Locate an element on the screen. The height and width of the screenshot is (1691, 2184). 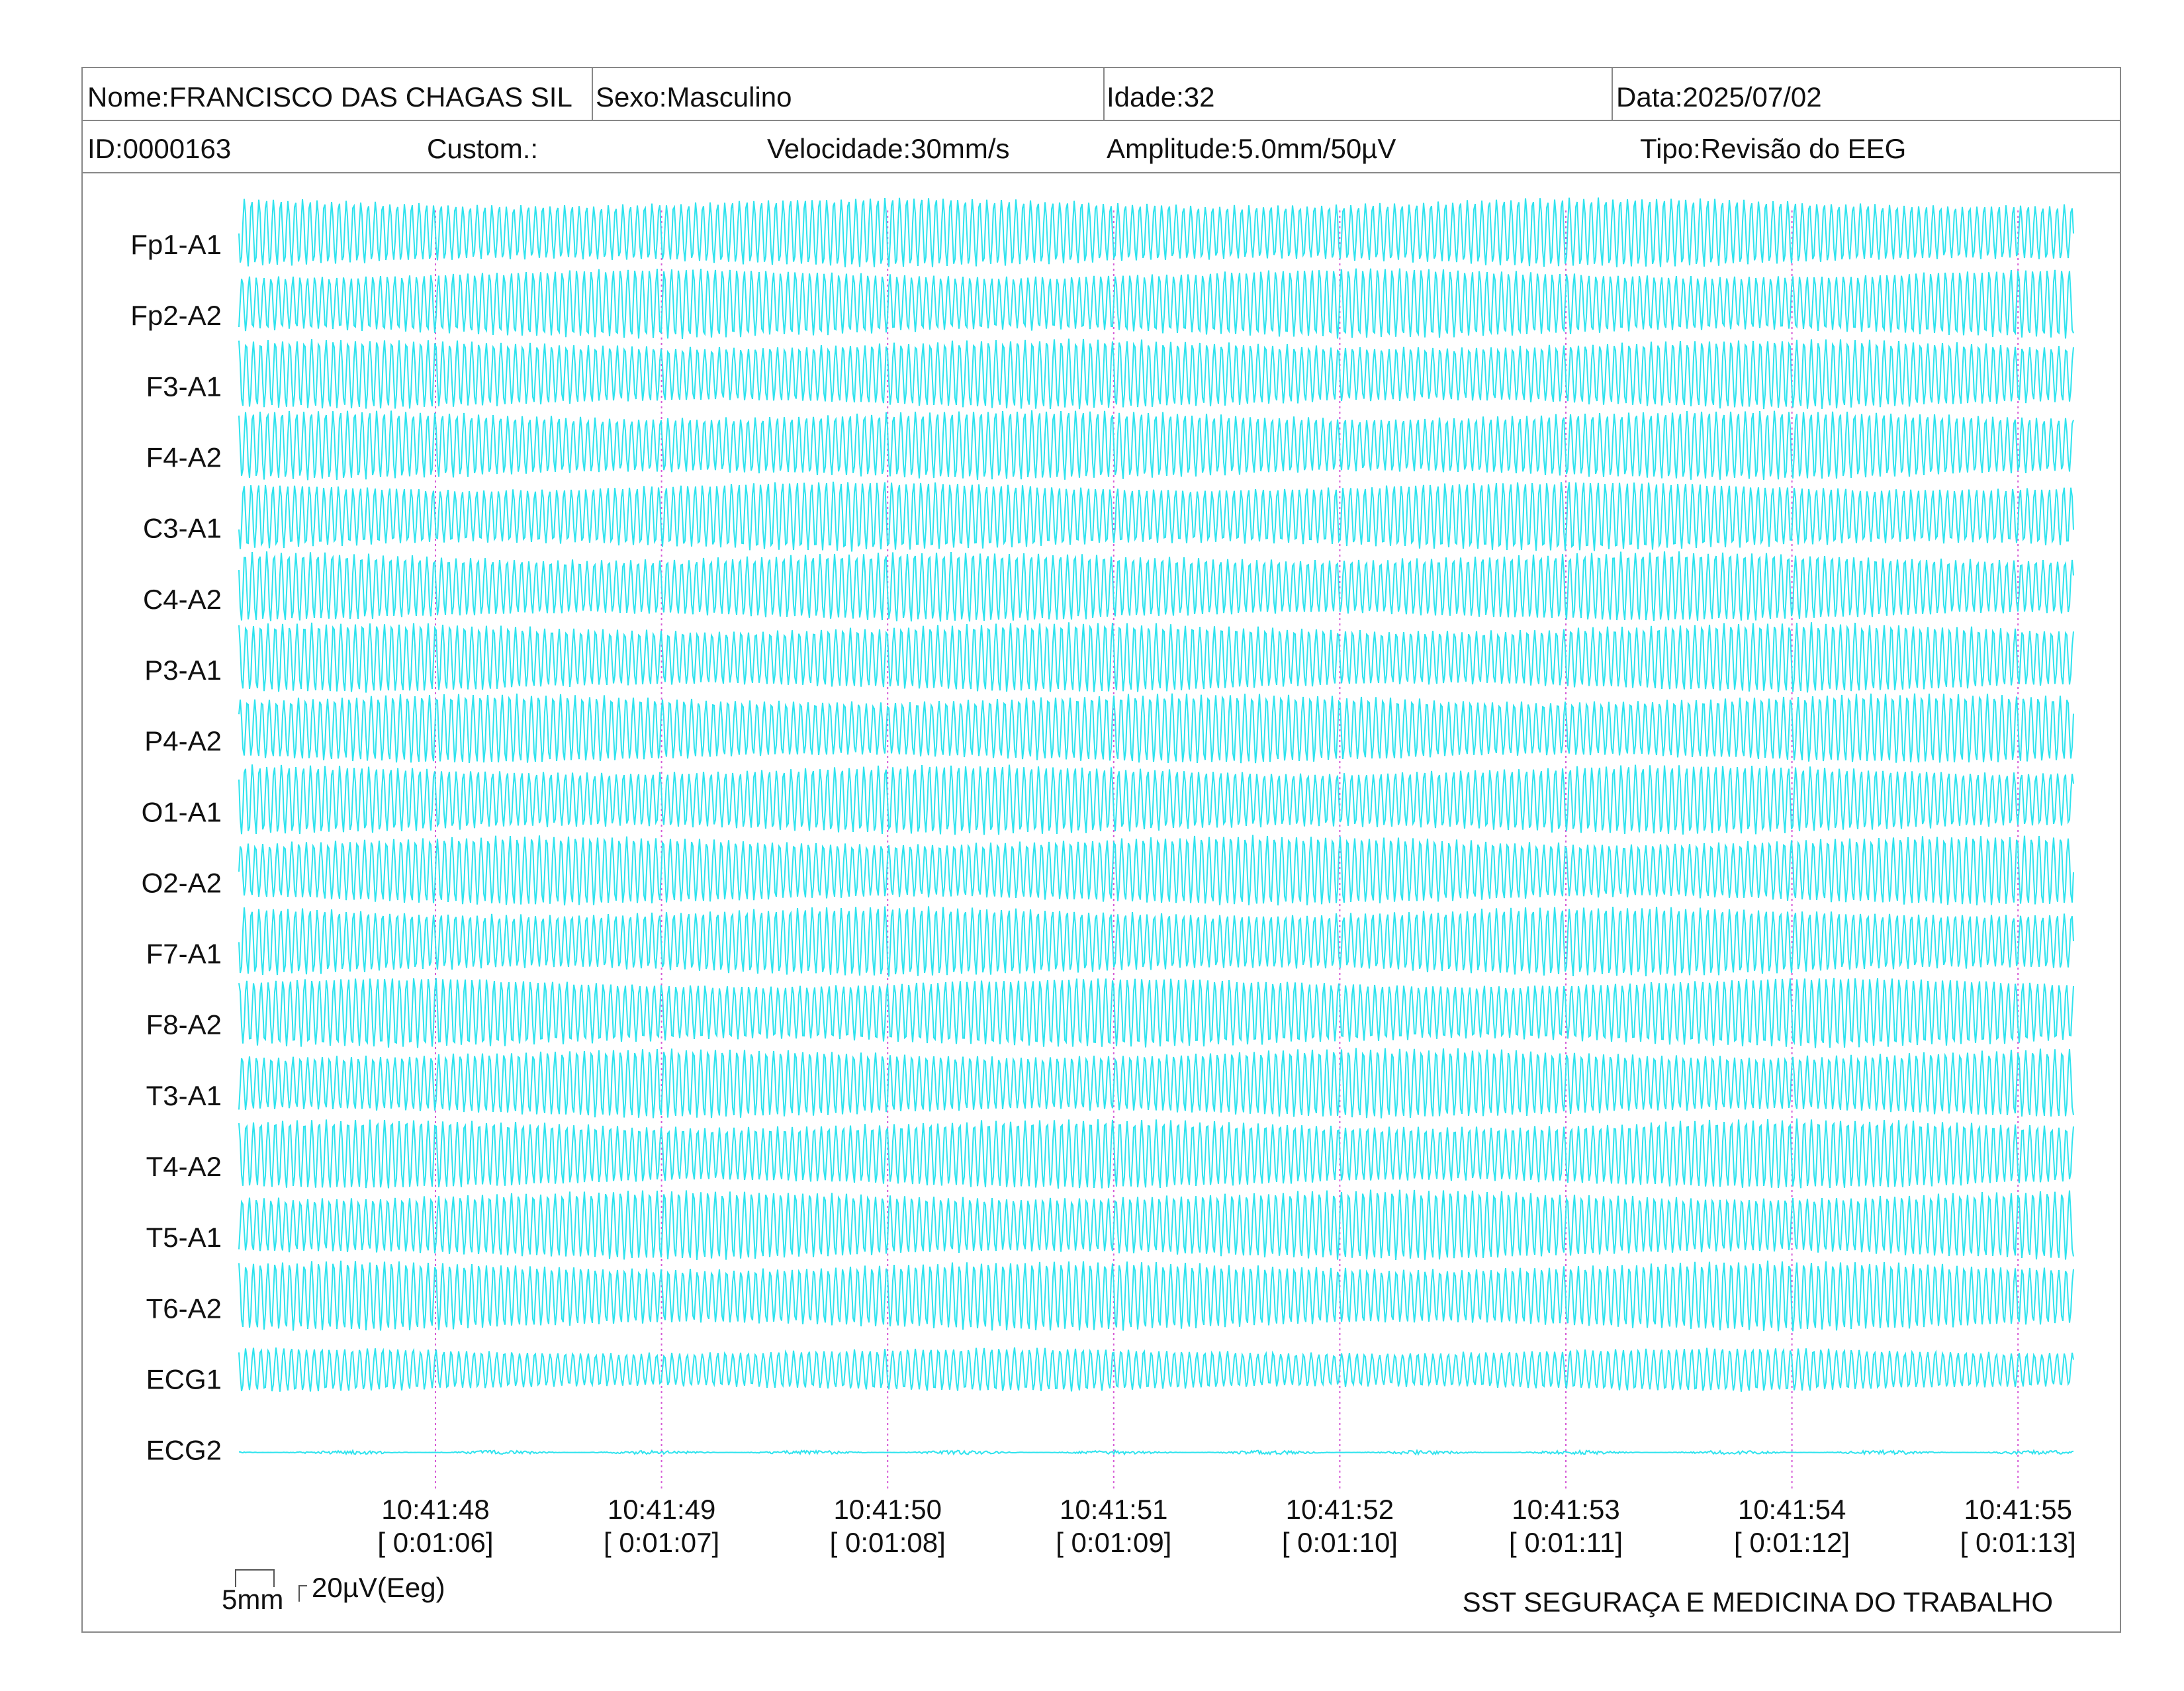
channel-label: O1-A1 is located at coordinates (182, 811).